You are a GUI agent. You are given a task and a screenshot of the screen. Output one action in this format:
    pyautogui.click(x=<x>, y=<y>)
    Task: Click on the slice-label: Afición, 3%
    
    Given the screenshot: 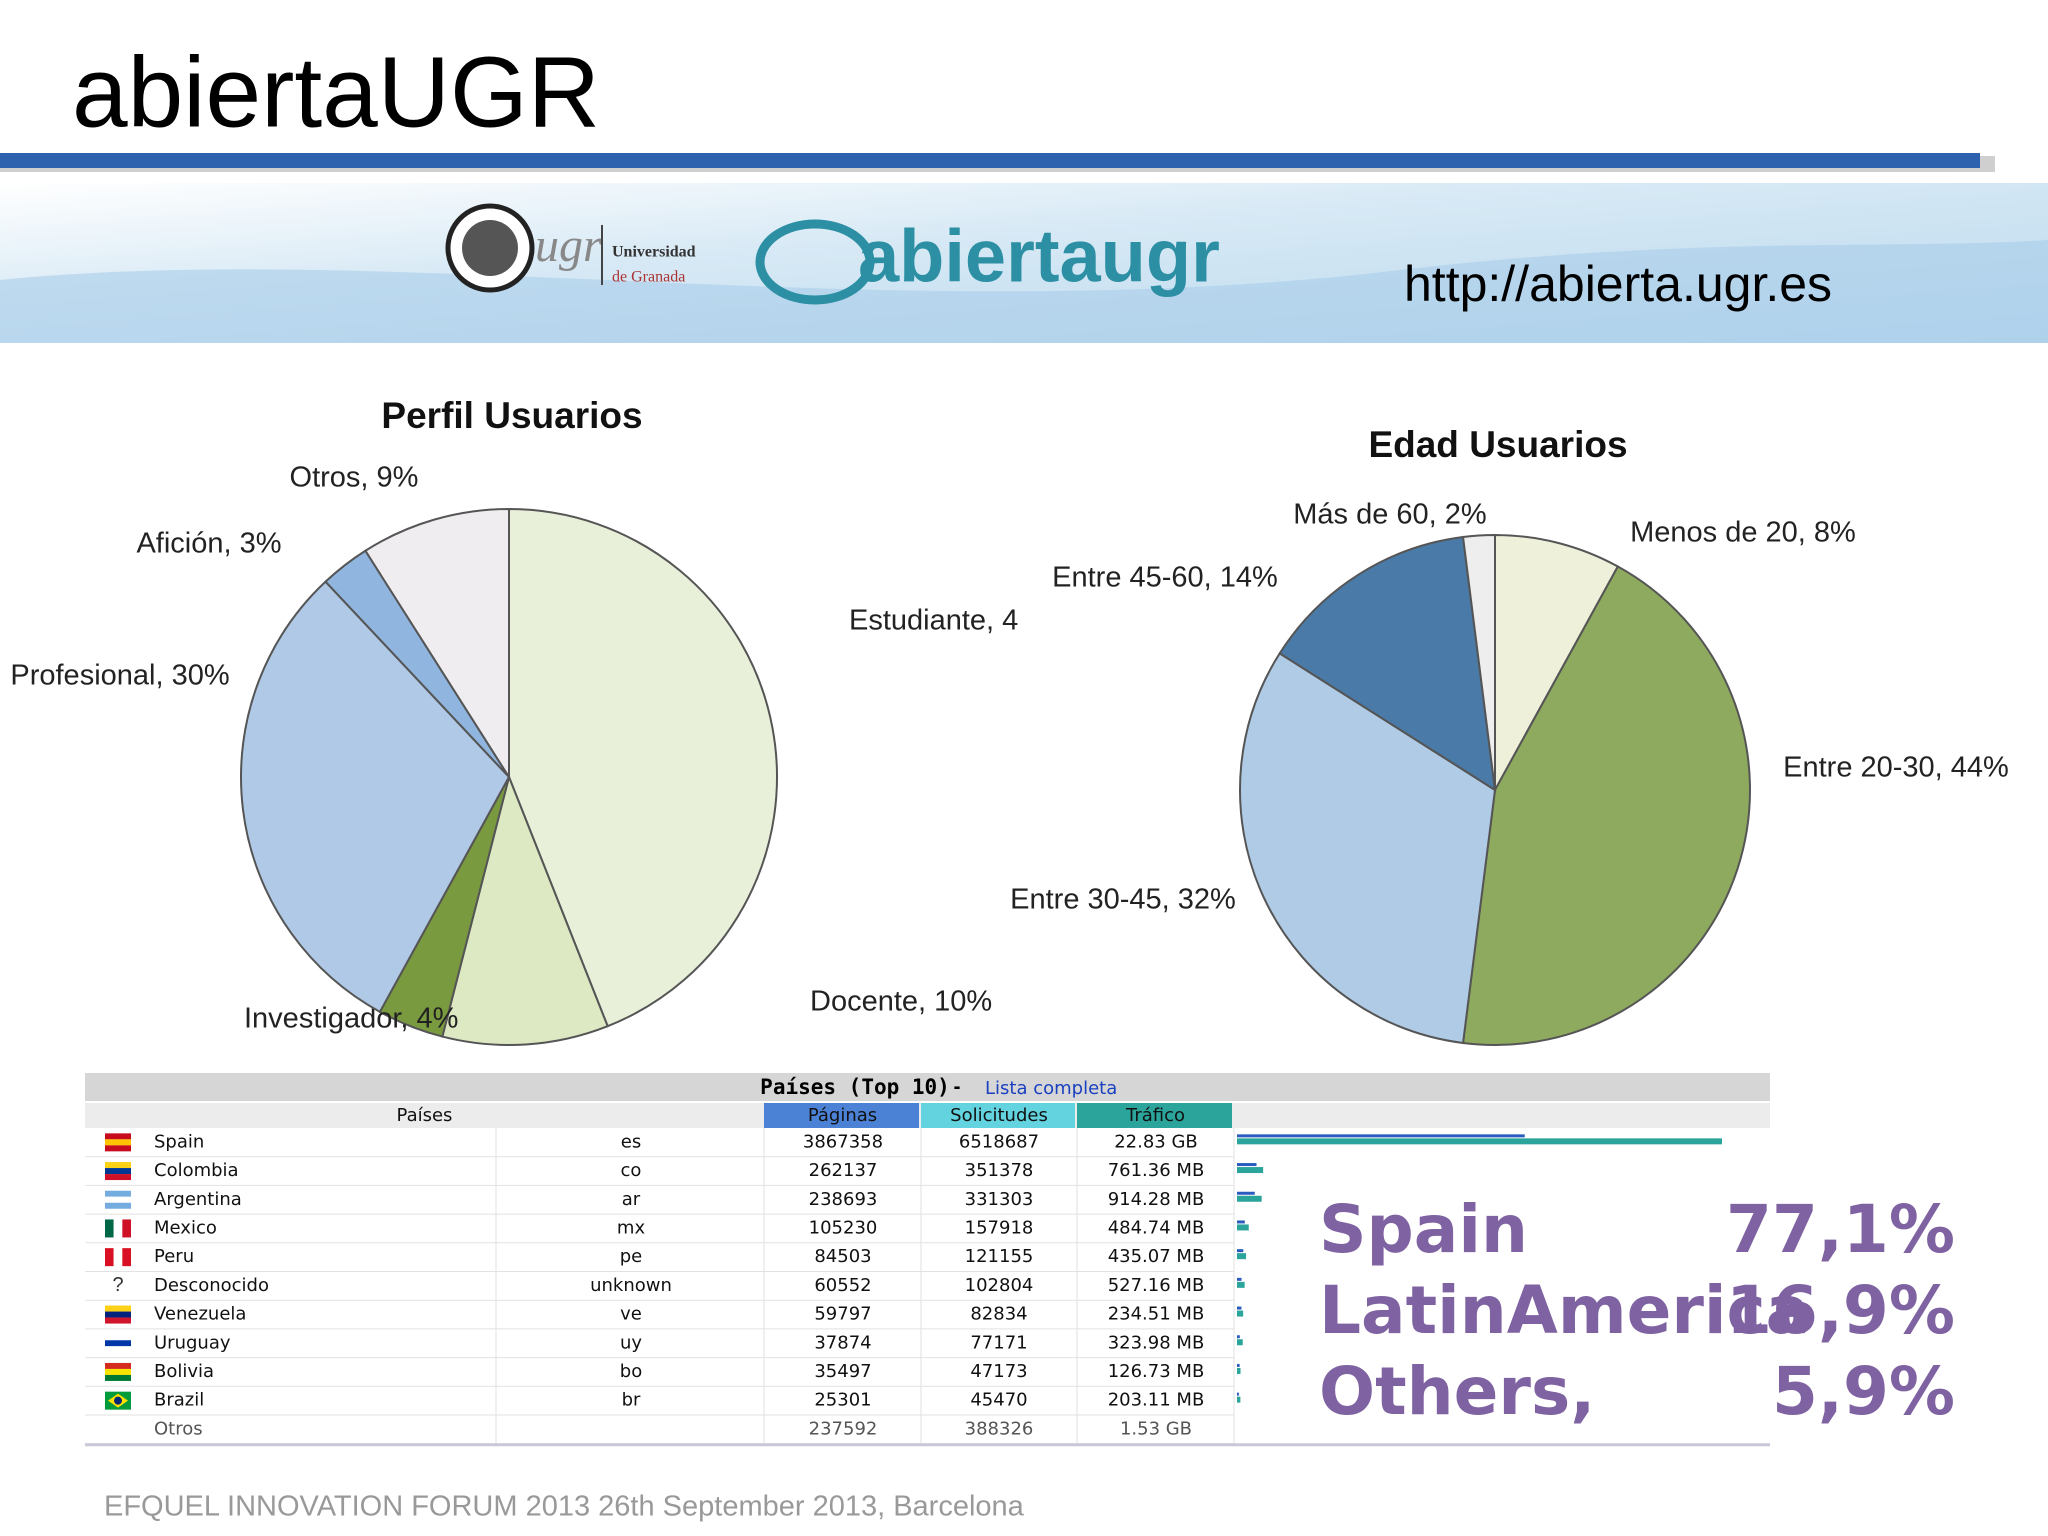 What is the action you would take?
    pyautogui.click(x=208, y=544)
    